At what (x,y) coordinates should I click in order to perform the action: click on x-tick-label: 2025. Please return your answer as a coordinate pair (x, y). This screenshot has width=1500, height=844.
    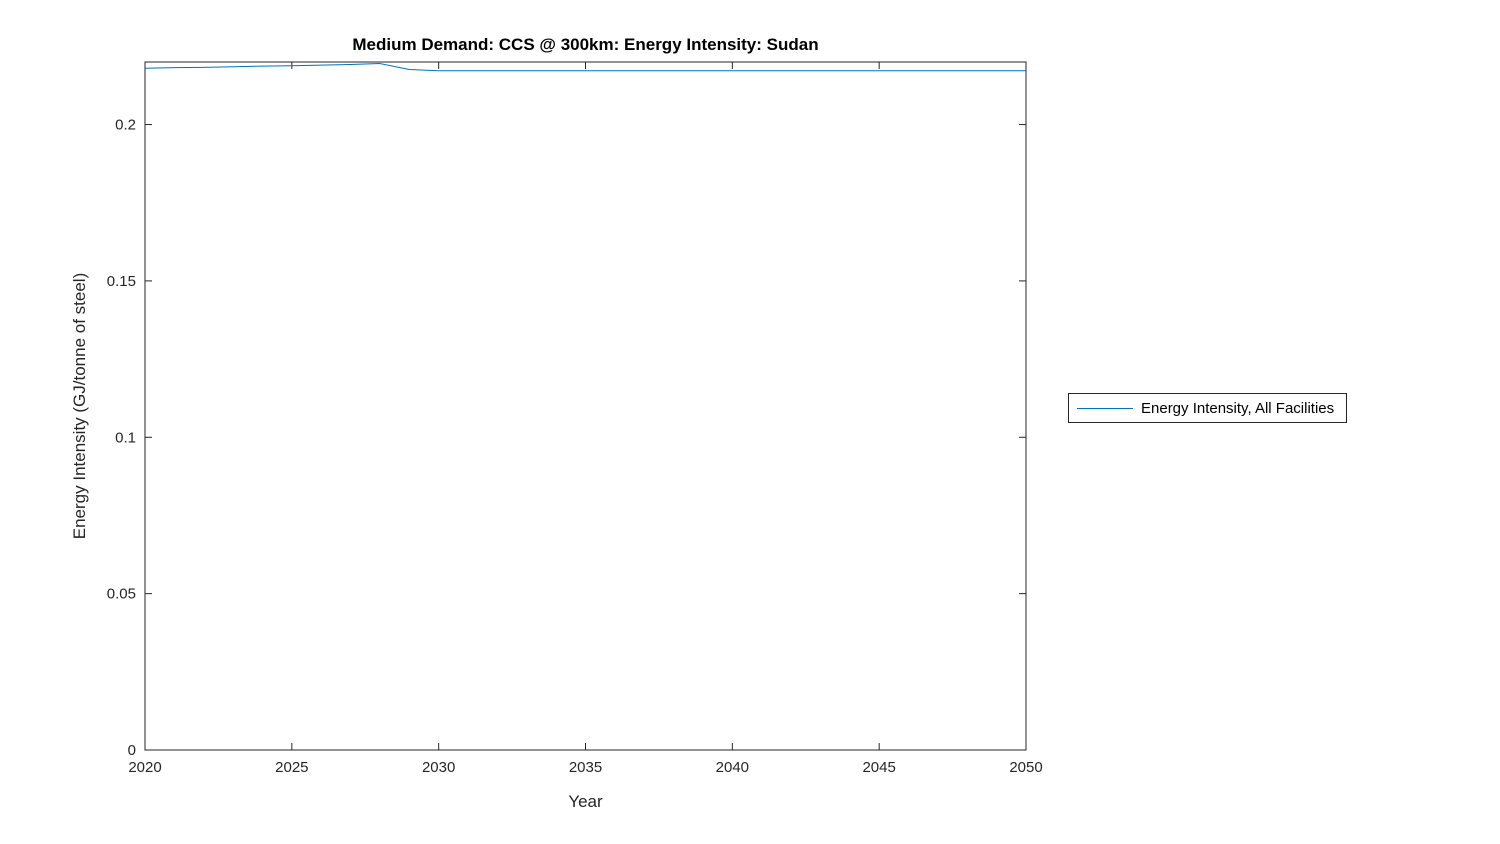
    Looking at the image, I should click on (291, 767).